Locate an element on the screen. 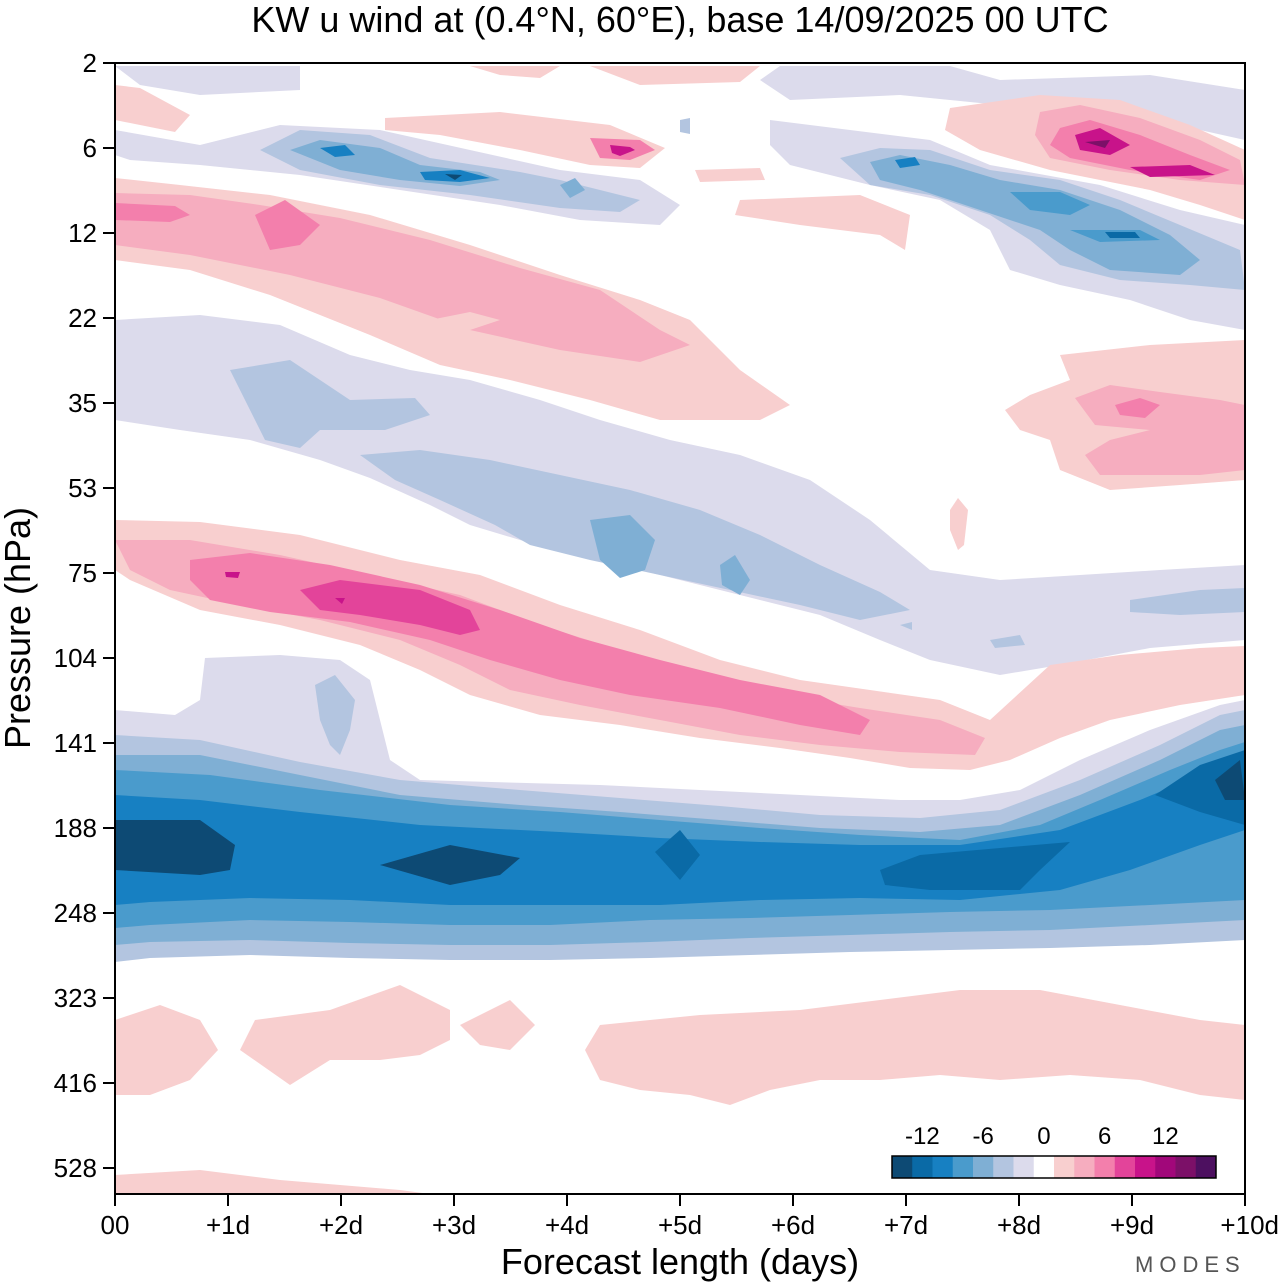 This screenshot has height=1286, width=1280. y-tick-label: 141 is located at coordinates (75, 743).